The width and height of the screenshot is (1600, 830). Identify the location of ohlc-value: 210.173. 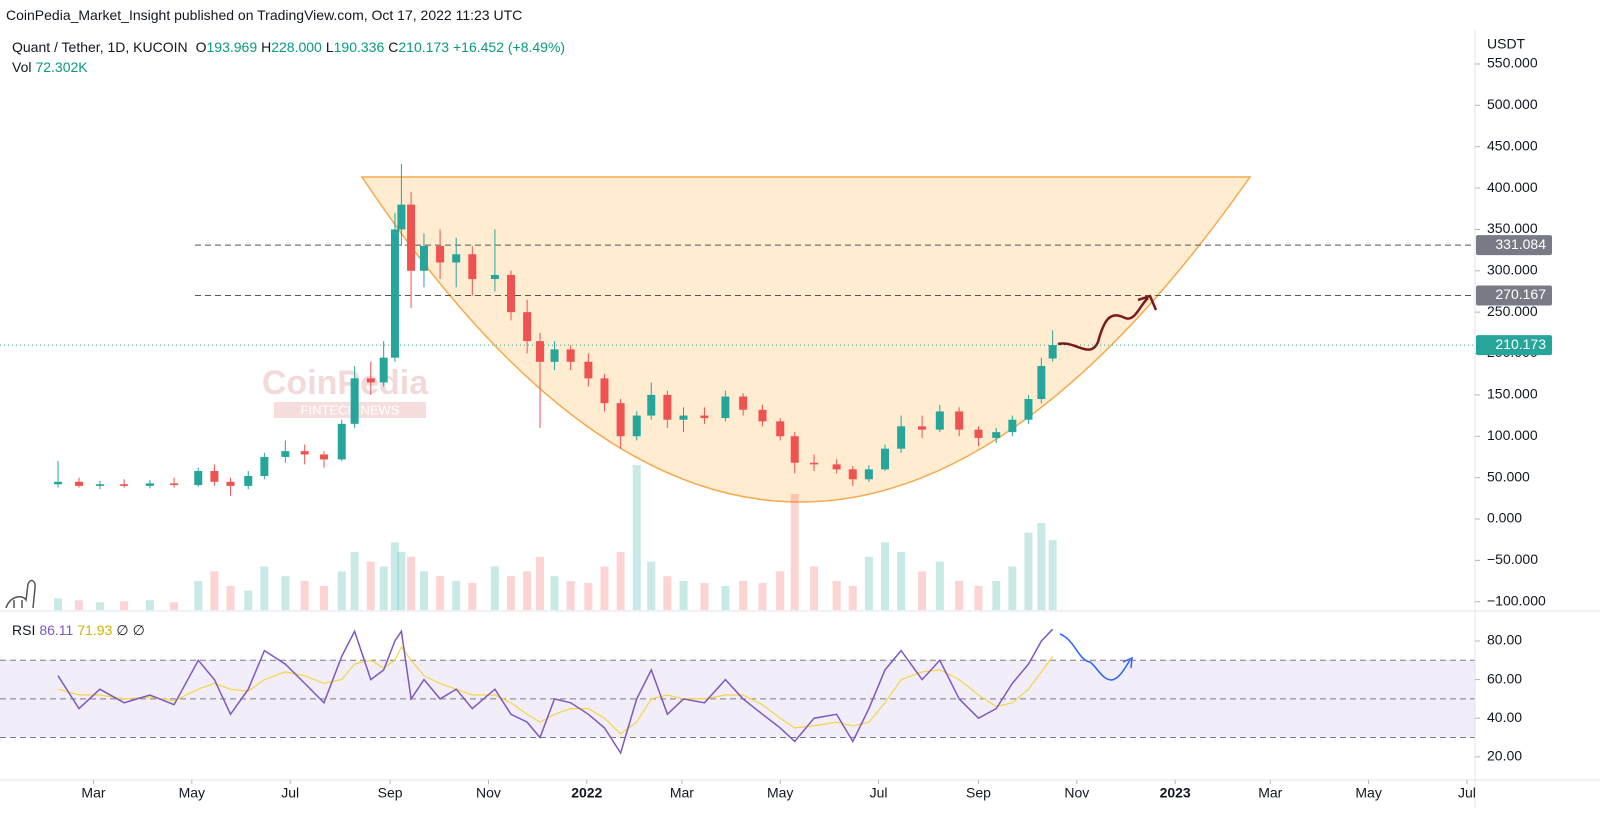
(423, 47).